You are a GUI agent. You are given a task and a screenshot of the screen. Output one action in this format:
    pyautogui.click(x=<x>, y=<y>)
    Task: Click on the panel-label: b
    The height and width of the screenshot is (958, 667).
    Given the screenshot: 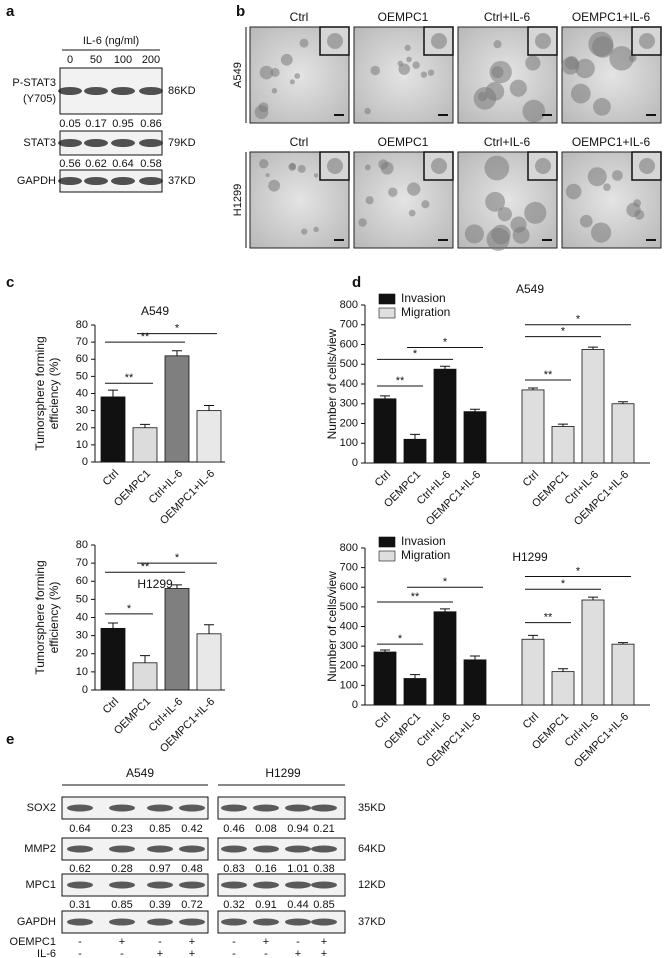 What is the action you would take?
    pyautogui.click(x=240, y=11)
    